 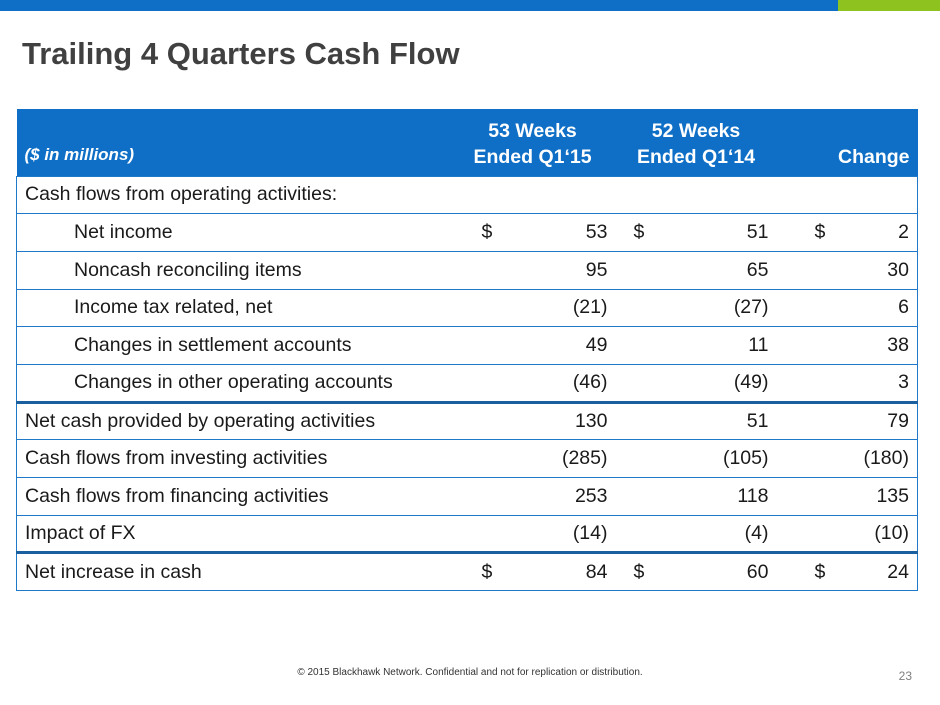 I want to click on row-label: Changes in other operating accounts, so click(x=233, y=383).